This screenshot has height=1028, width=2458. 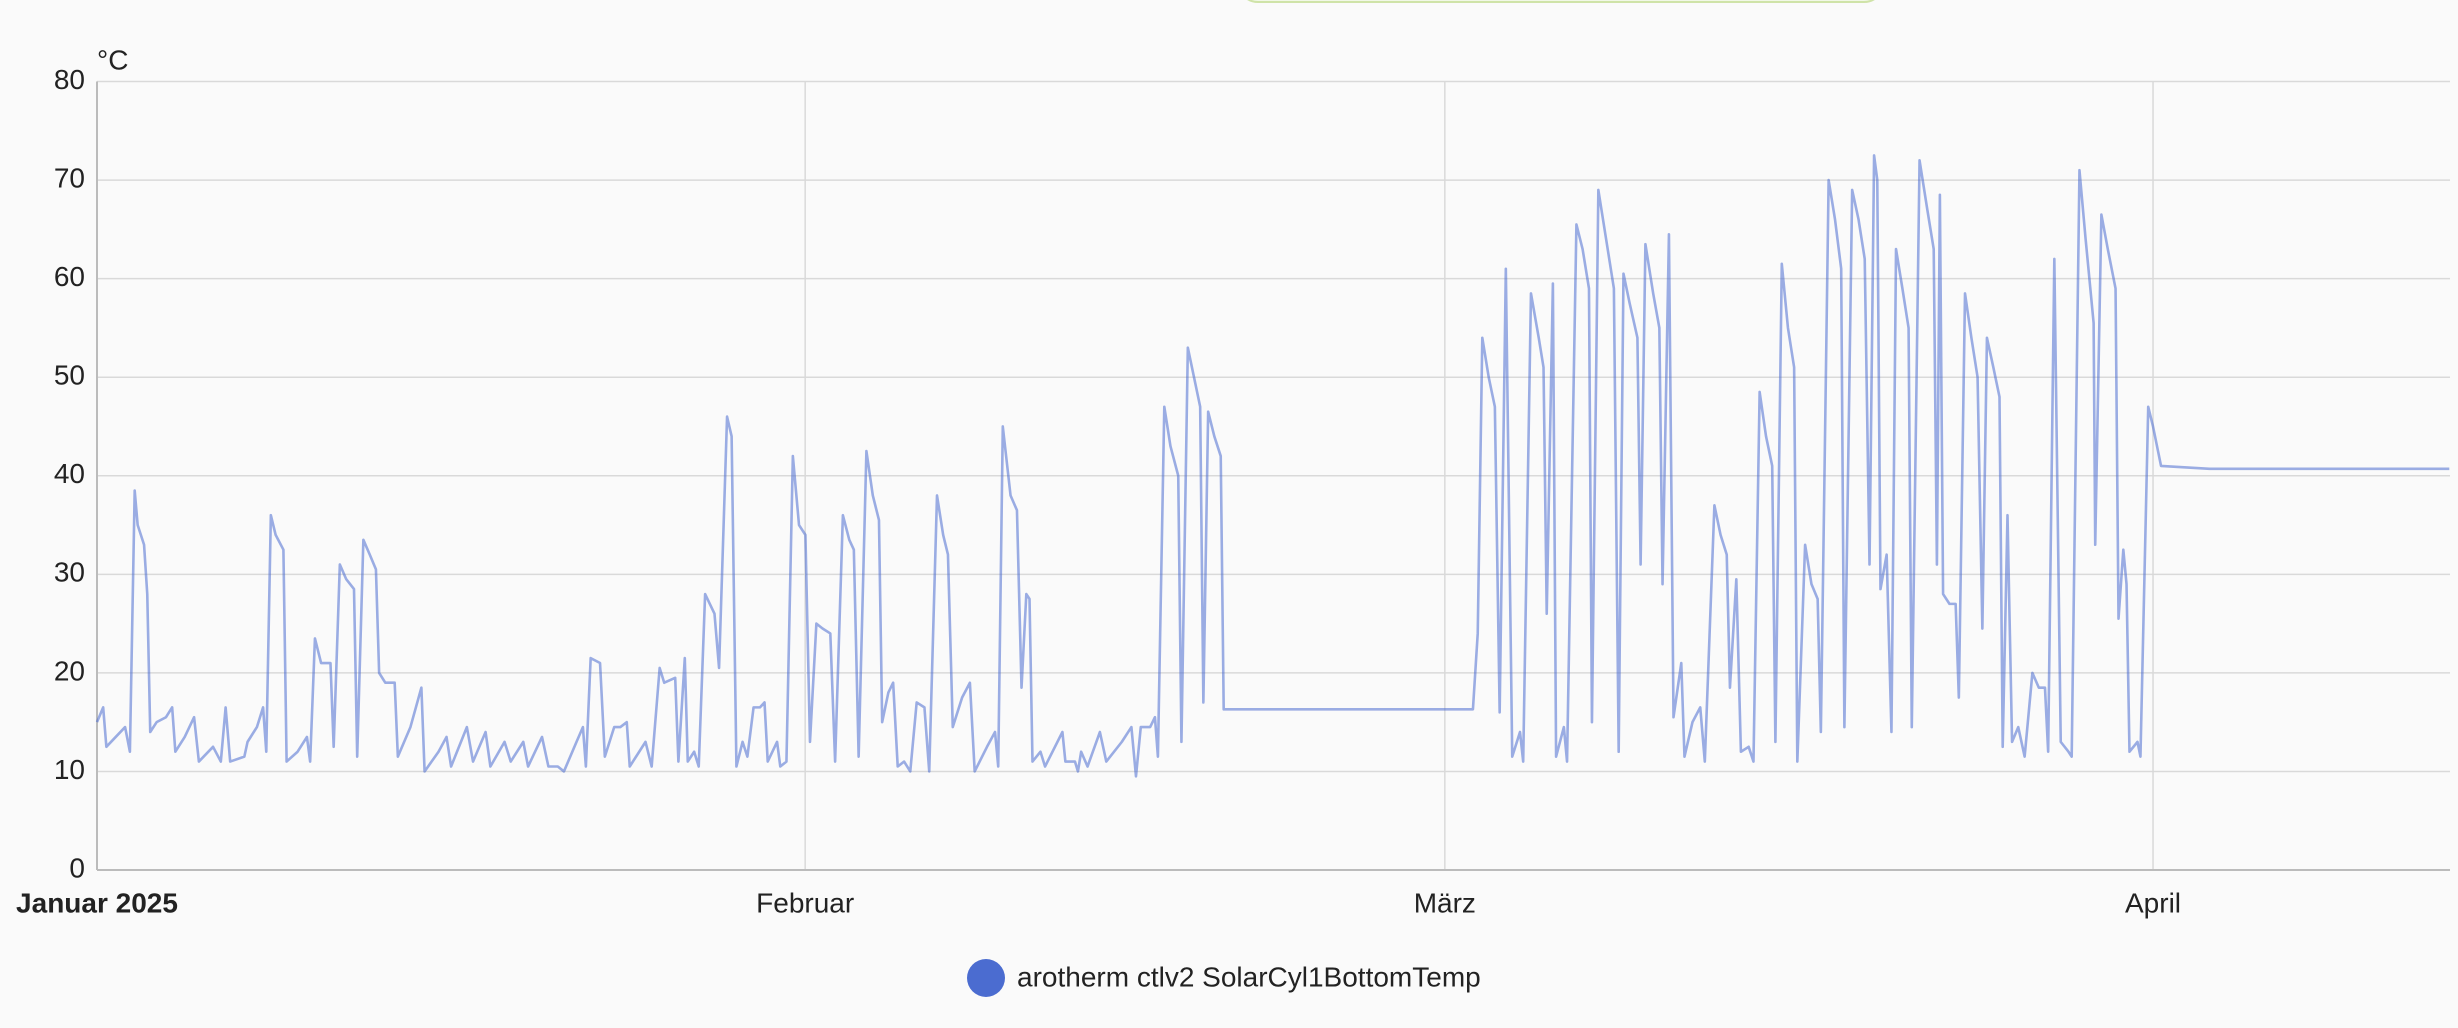 What do you see at coordinates (805, 902) in the screenshot?
I see `x-tick-label: Februar` at bounding box center [805, 902].